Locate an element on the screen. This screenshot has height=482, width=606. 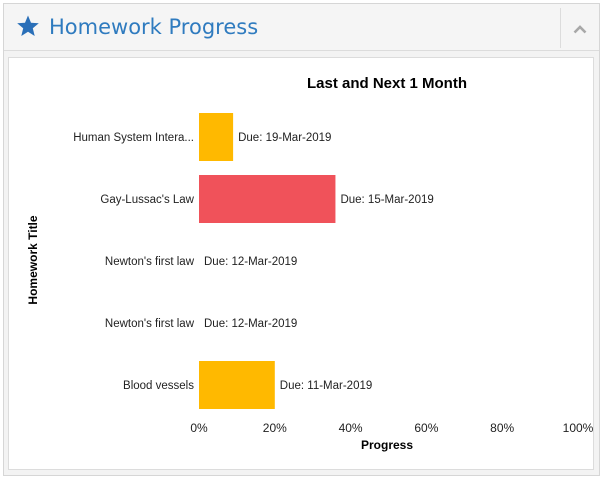
panel-title: Homework Progress is located at coordinates (154, 27).